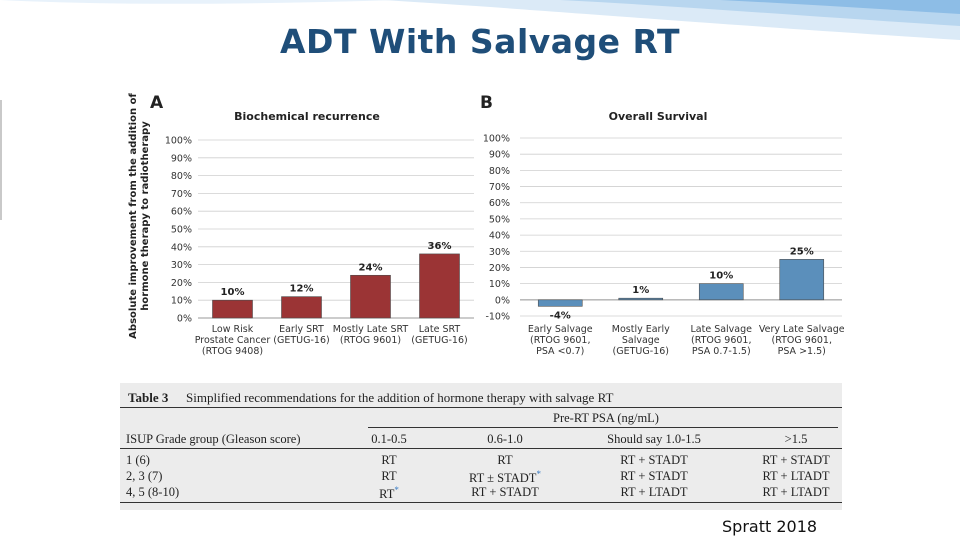 This screenshot has width=960, height=540. What do you see at coordinates (603, 427) in the screenshot?
I see `table-rule-group` at bounding box center [603, 427].